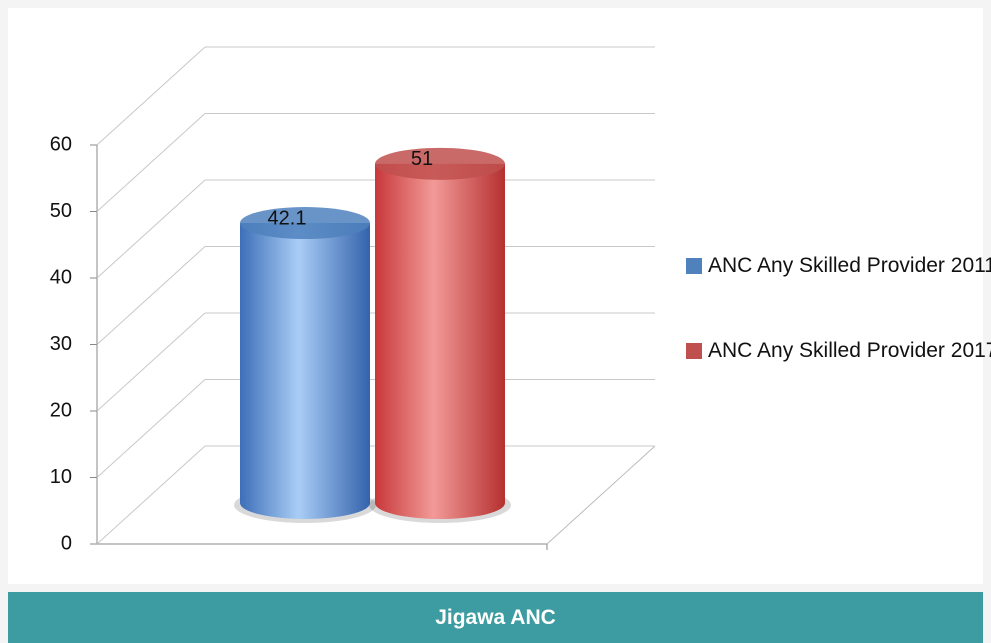 The width and height of the screenshot is (991, 643). I want to click on y-tick-label: 50, so click(61, 211).